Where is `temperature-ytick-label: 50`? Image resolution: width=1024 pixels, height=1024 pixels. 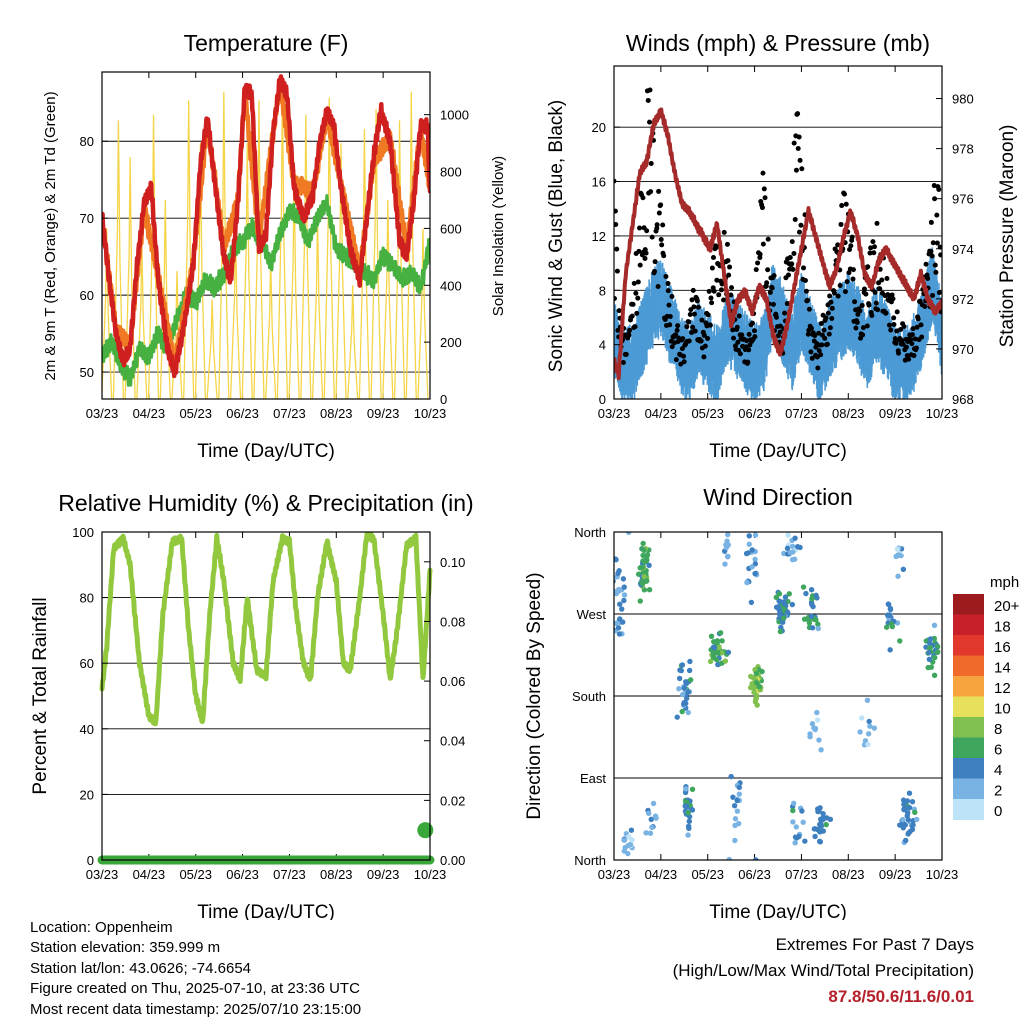
temperature-ytick-label: 50 is located at coordinates (87, 372).